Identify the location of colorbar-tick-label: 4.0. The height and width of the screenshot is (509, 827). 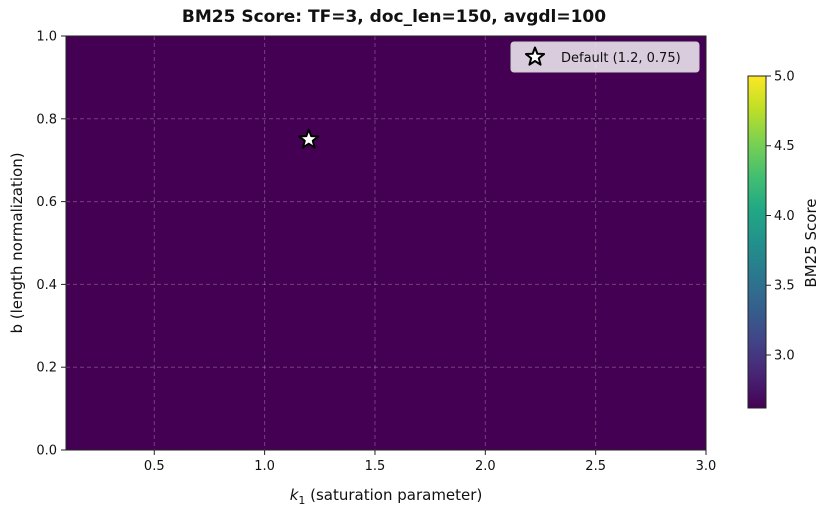
(784, 216).